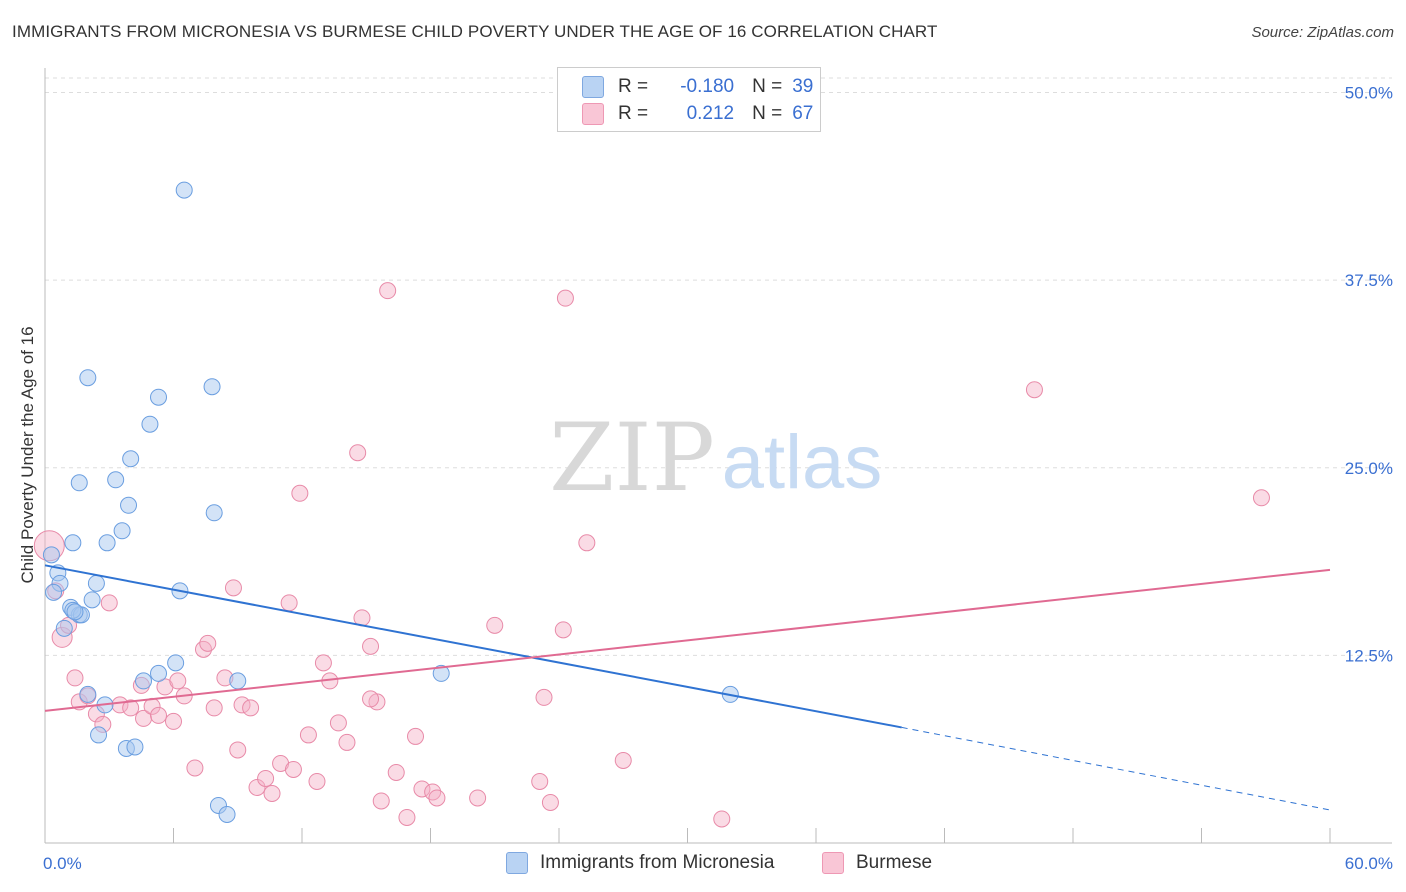 The width and height of the screenshot is (1406, 892). What do you see at coordinates (802, 462) in the screenshot?
I see `watermark-atlas: atlas` at bounding box center [802, 462].